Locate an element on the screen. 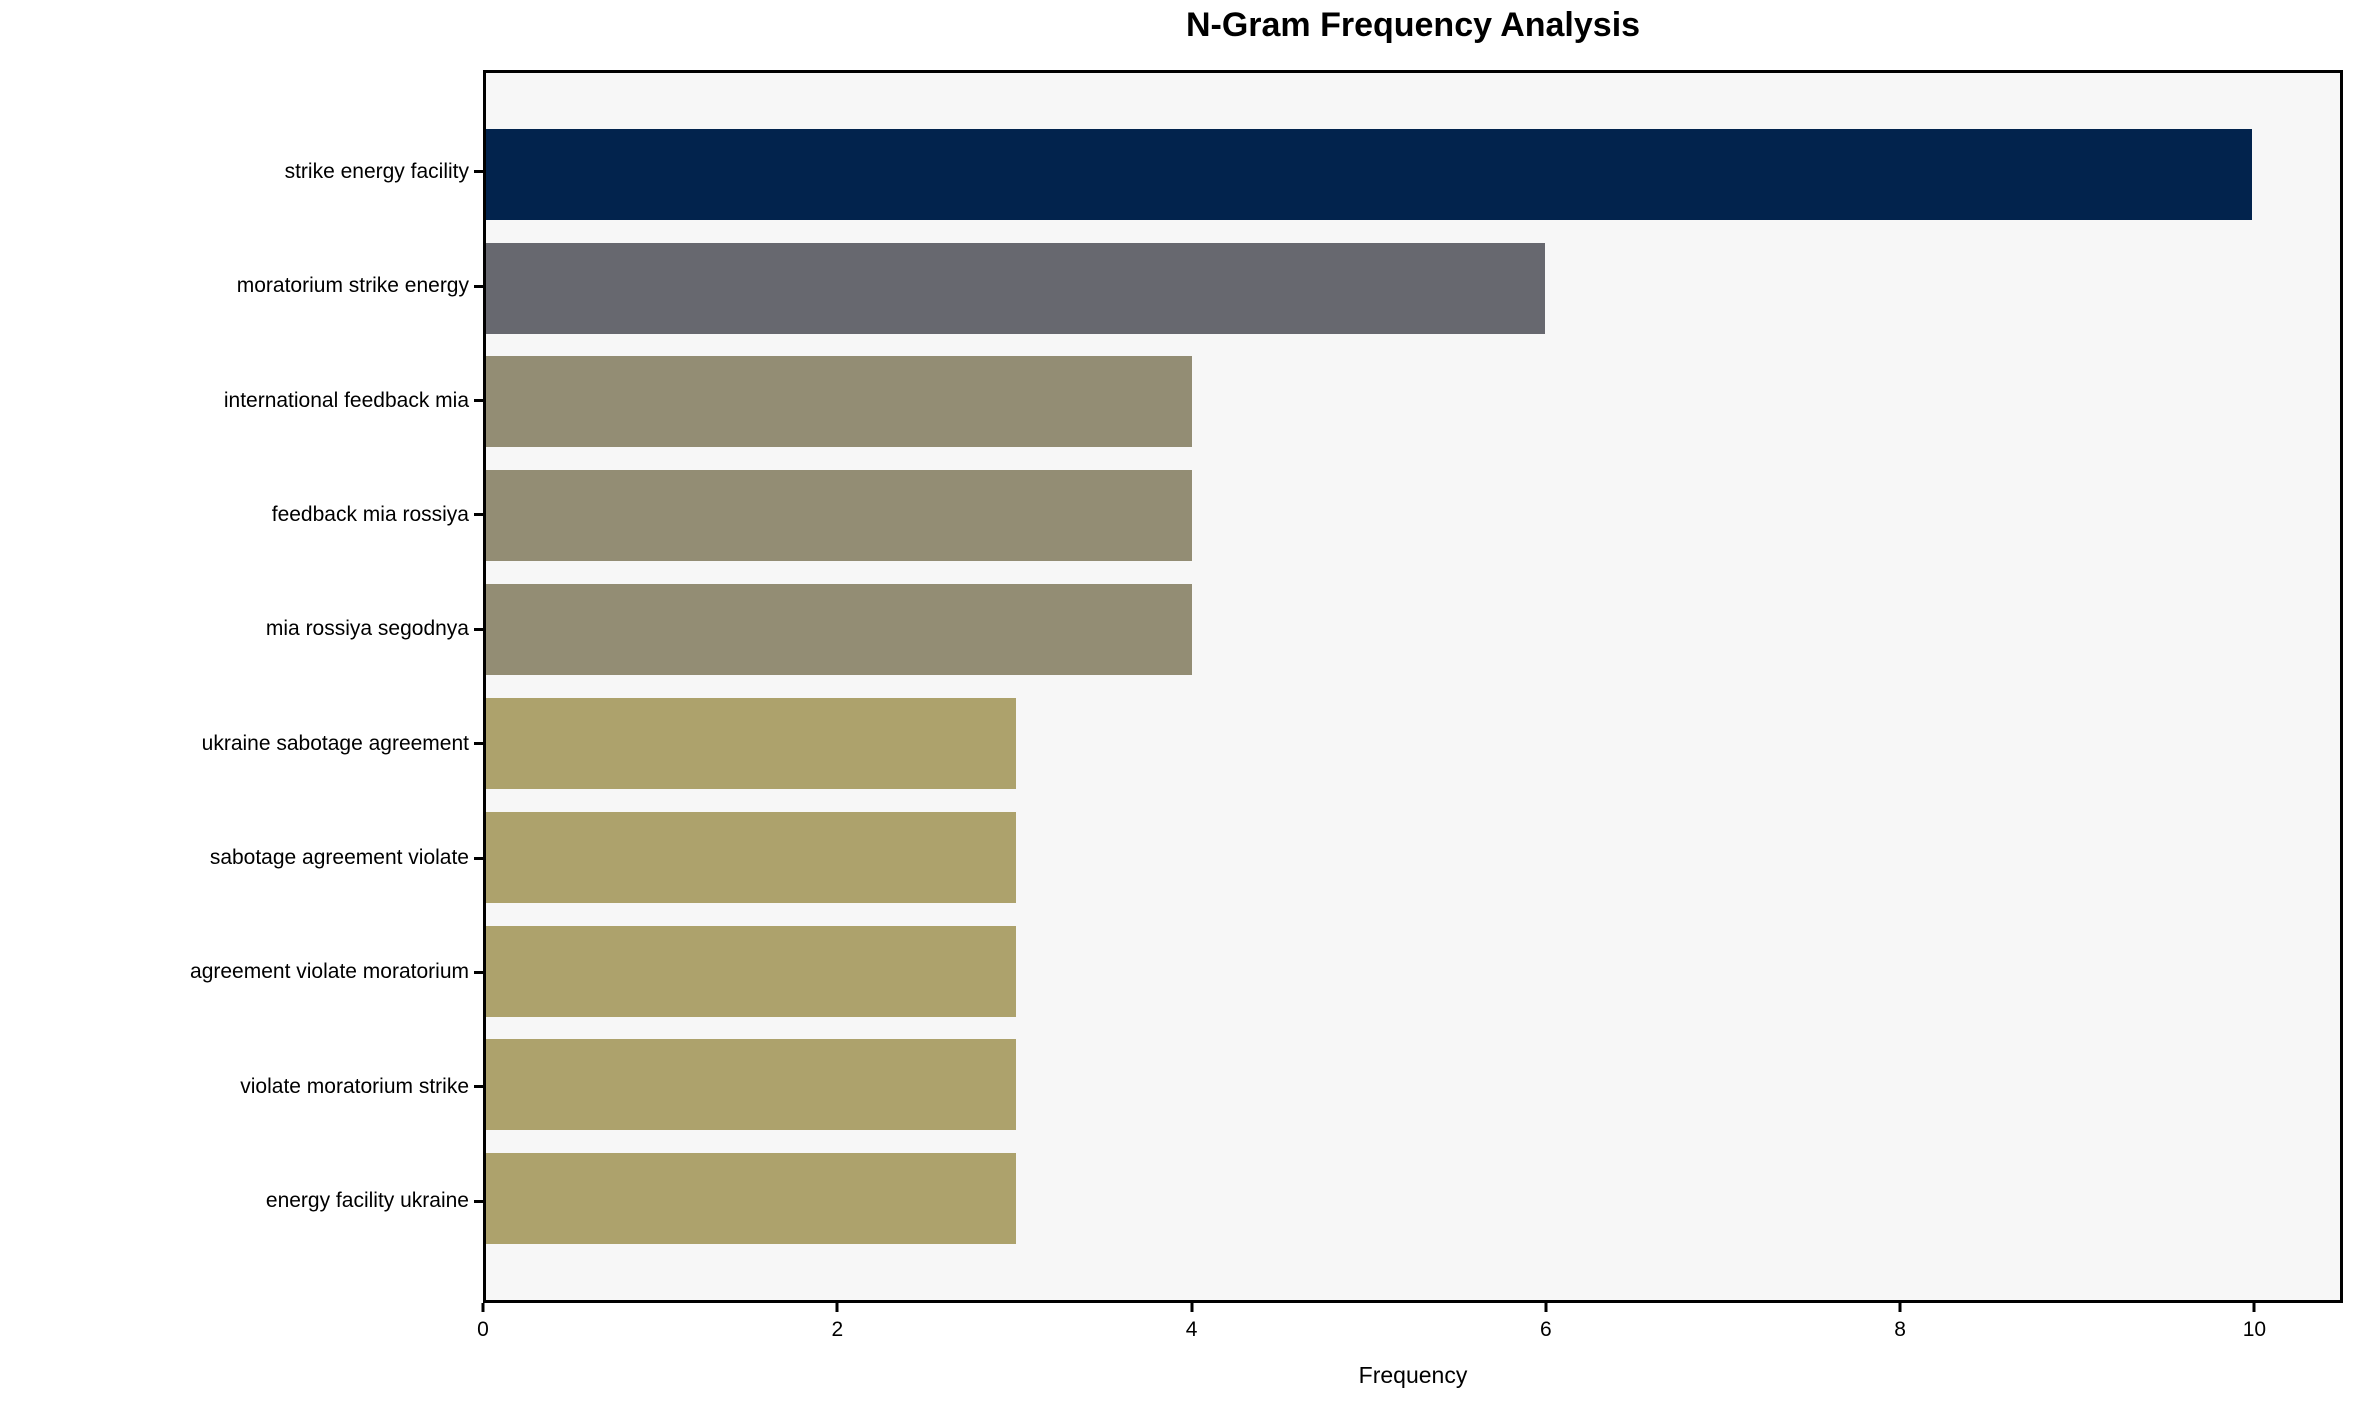  y-axis-label: international feedback mia is located at coordinates (346, 400).